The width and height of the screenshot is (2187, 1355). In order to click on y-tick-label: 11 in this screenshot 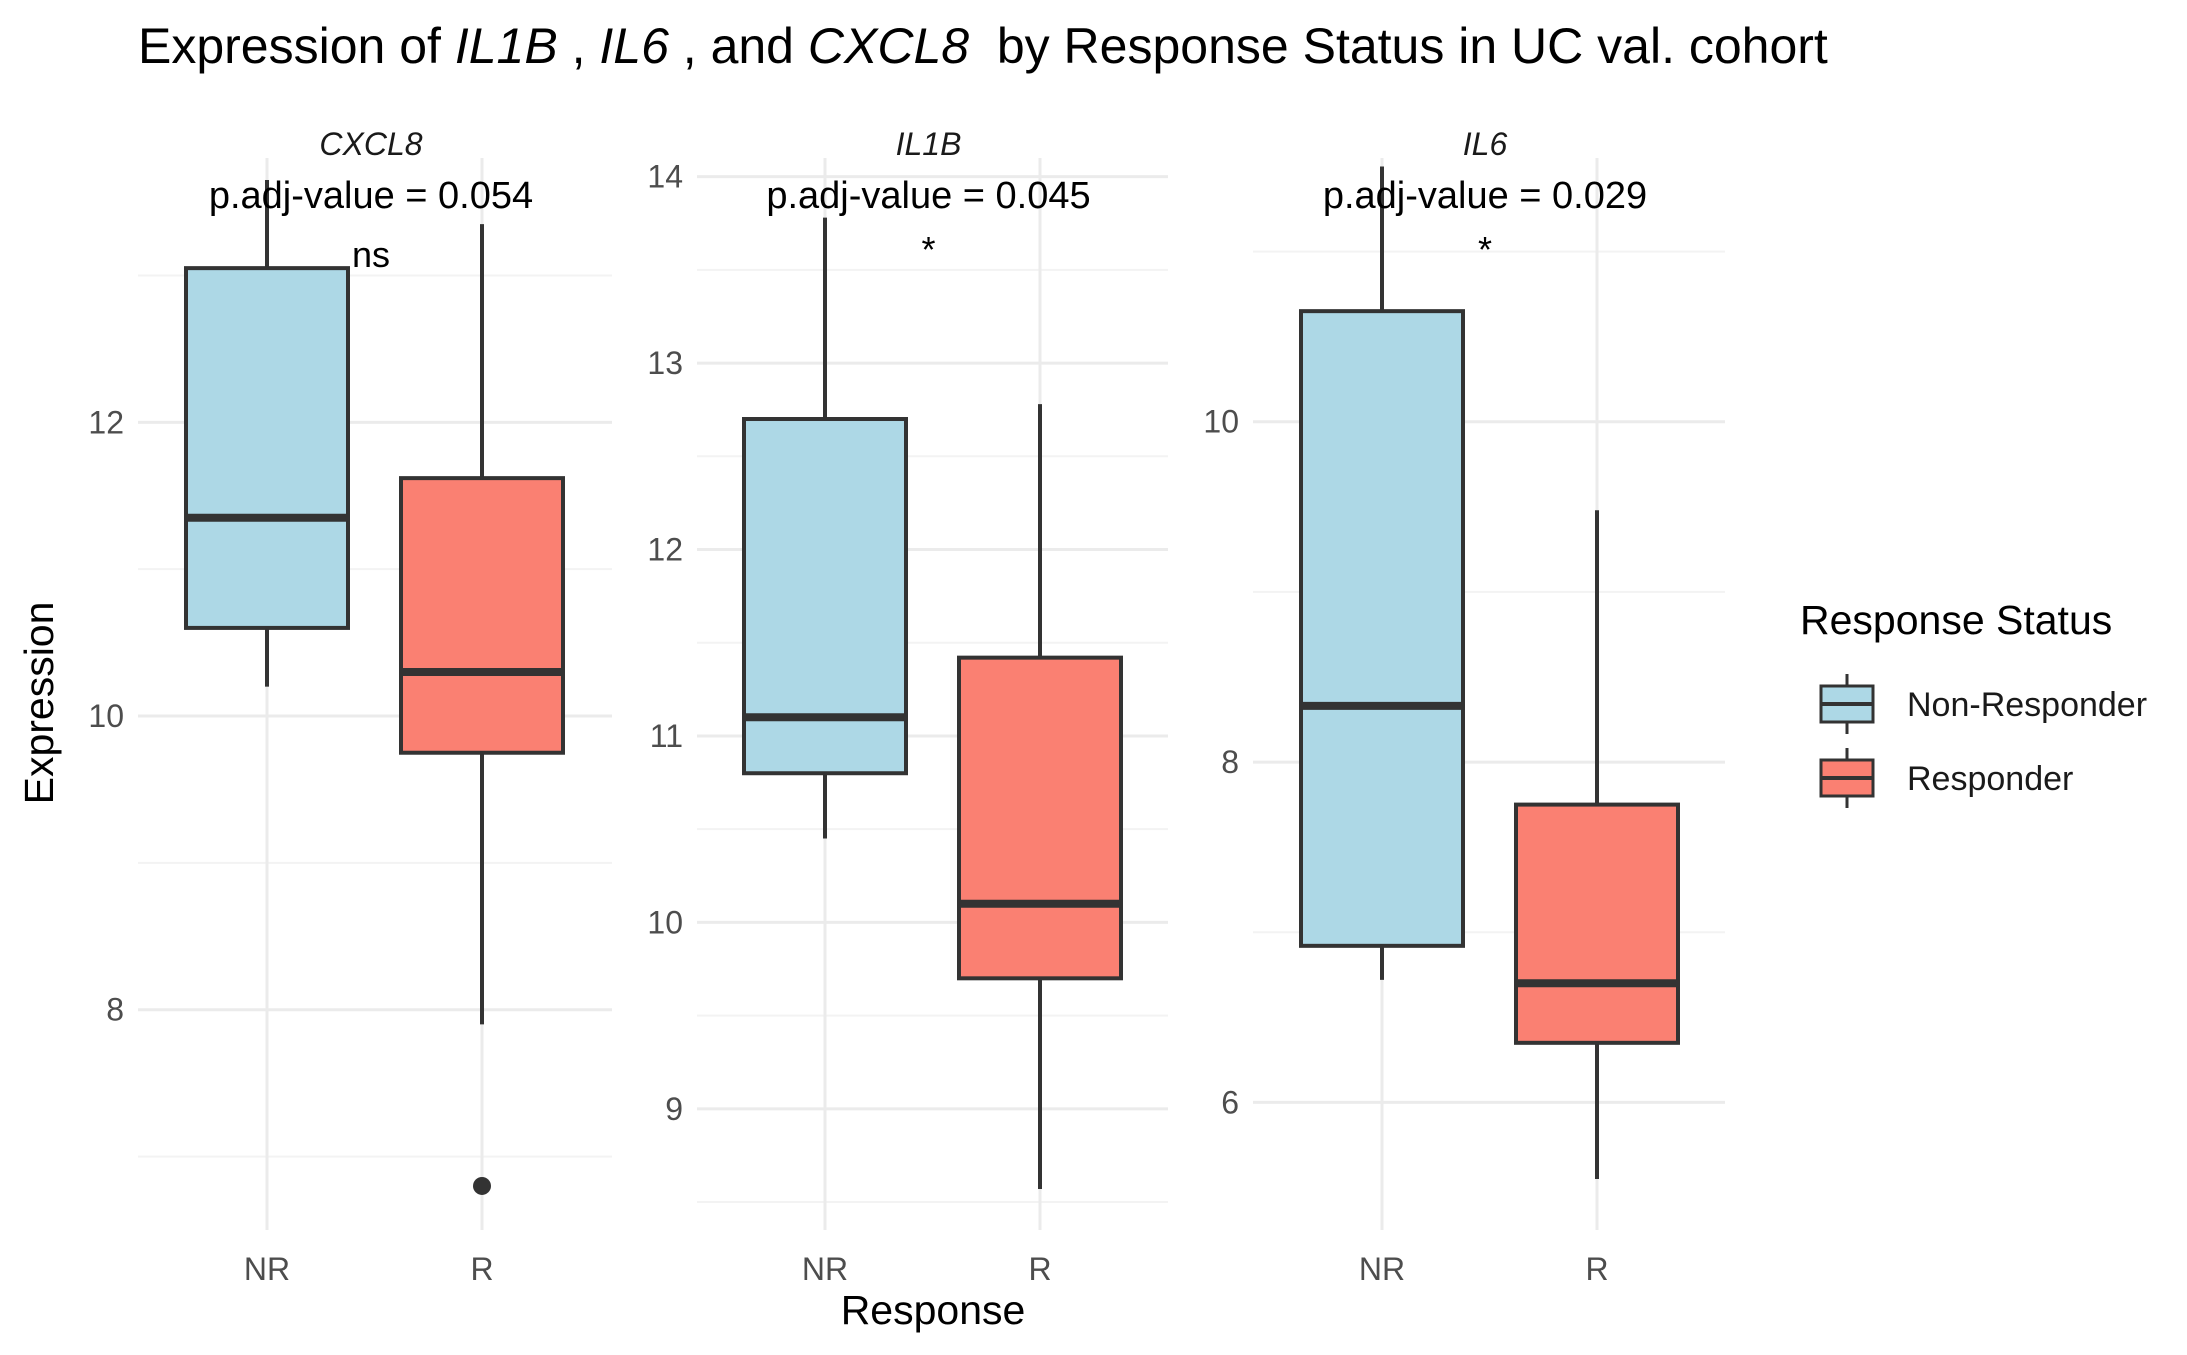, I will do `click(666, 736)`.